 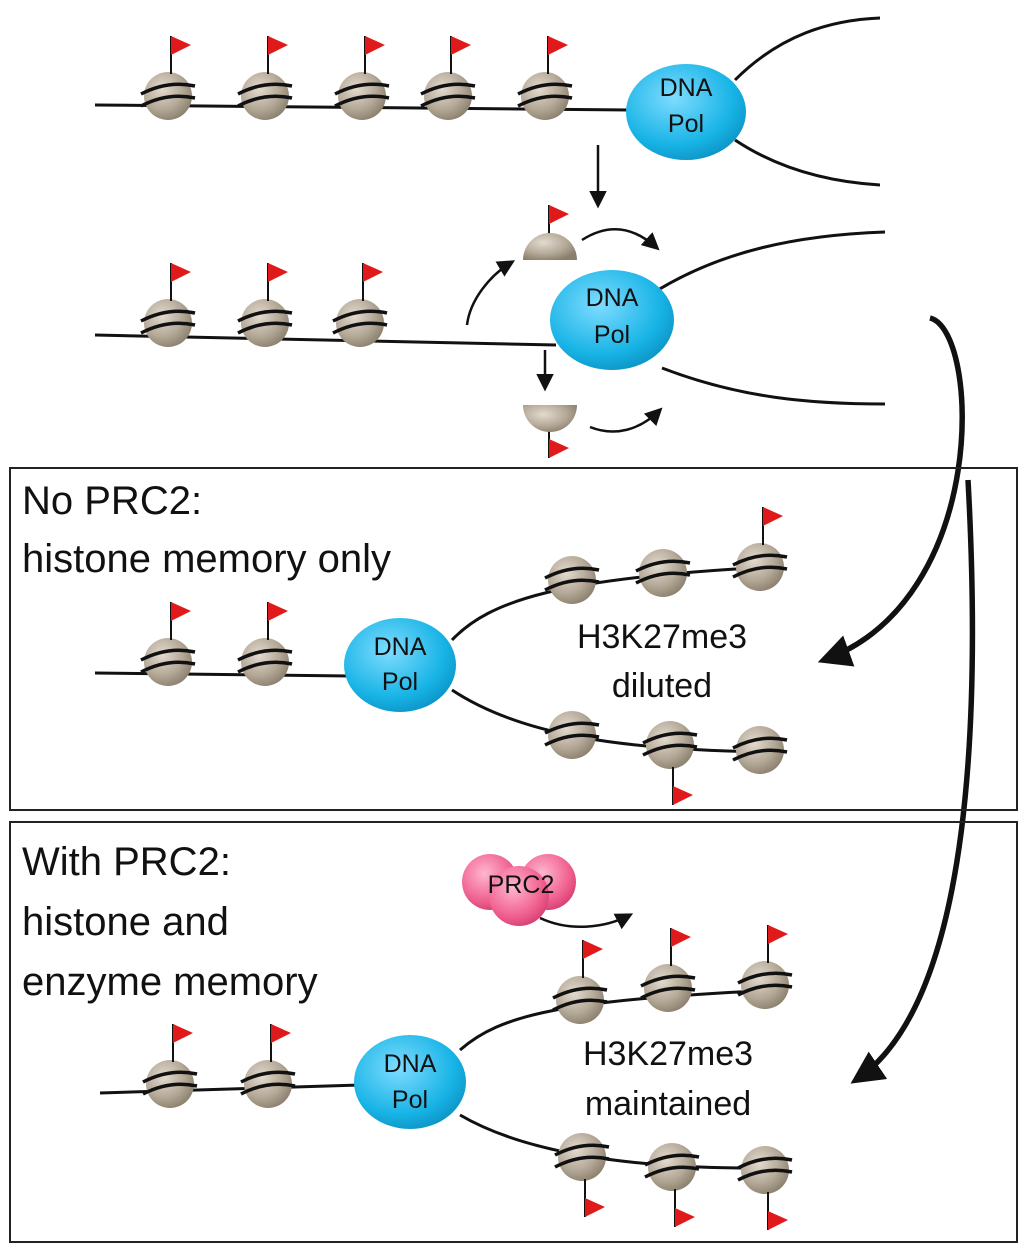 I want to click on dna-polymerase-panel2: DNA Pol, so click(x=410, y=1082).